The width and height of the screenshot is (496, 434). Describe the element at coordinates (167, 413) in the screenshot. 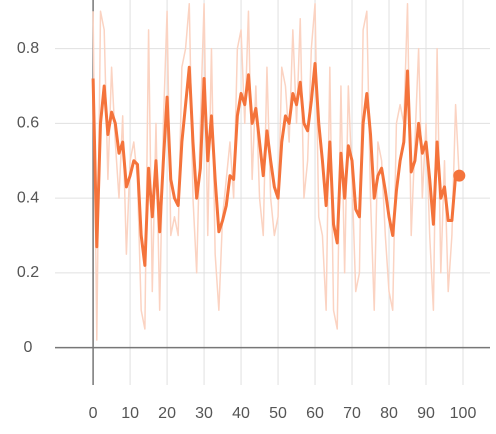

I see `x-tick-label: 20` at that location.